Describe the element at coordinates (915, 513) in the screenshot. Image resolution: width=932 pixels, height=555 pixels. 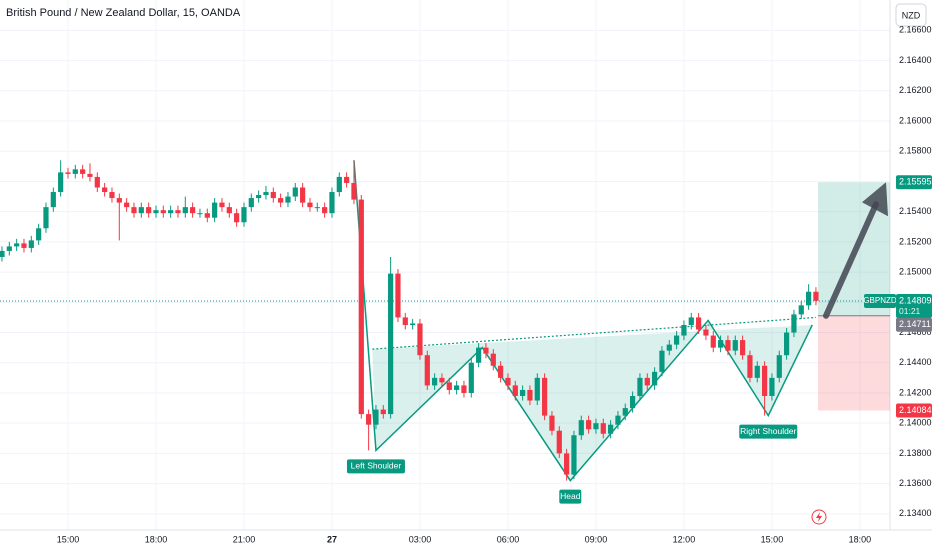
I see `y-tick-label: 2.13400` at that location.